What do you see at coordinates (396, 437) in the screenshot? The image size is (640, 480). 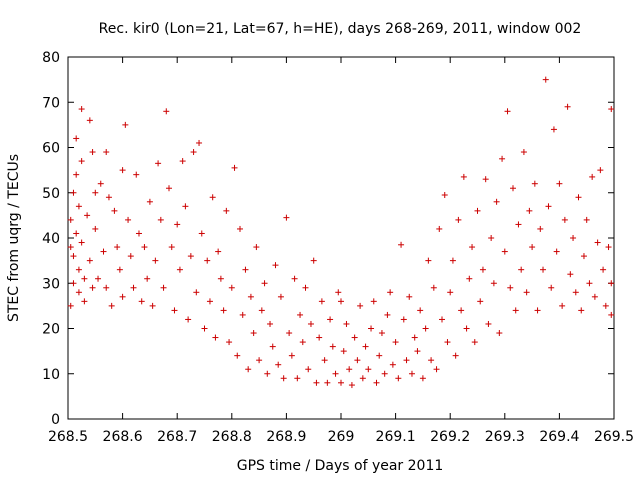 I see `x-tick-label: 269.1` at bounding box center [396, 437].